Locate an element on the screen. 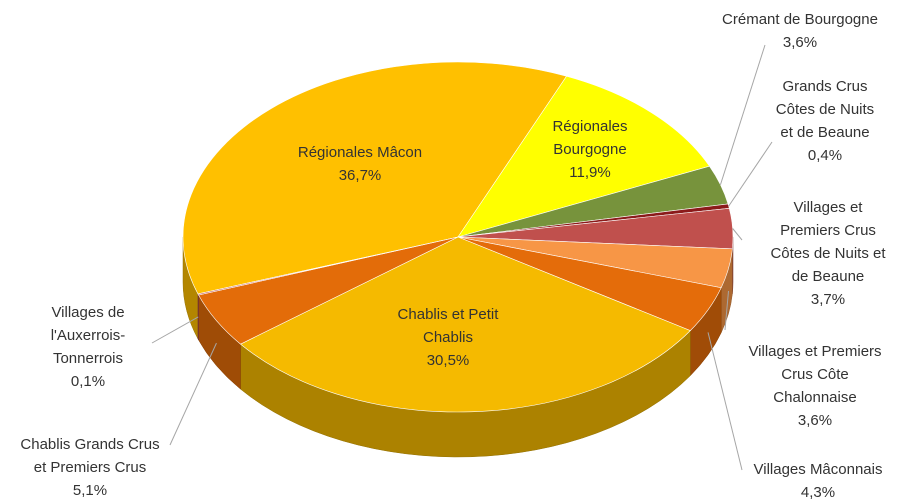  label-line: Crémant de Bourgogne is located at coordinates (800, 19).